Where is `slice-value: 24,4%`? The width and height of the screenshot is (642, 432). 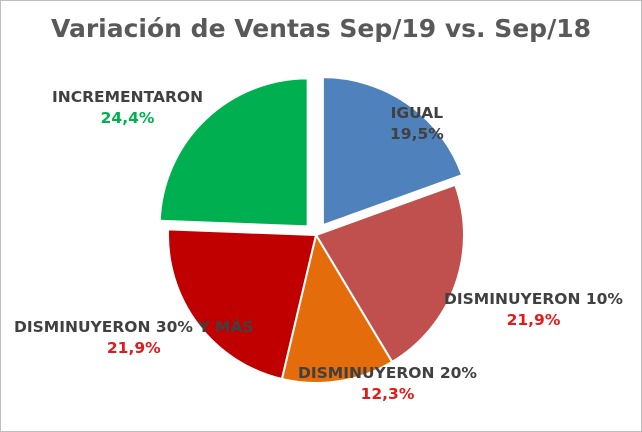
slice-value: 24,4% is located at coordinates (127, 118).